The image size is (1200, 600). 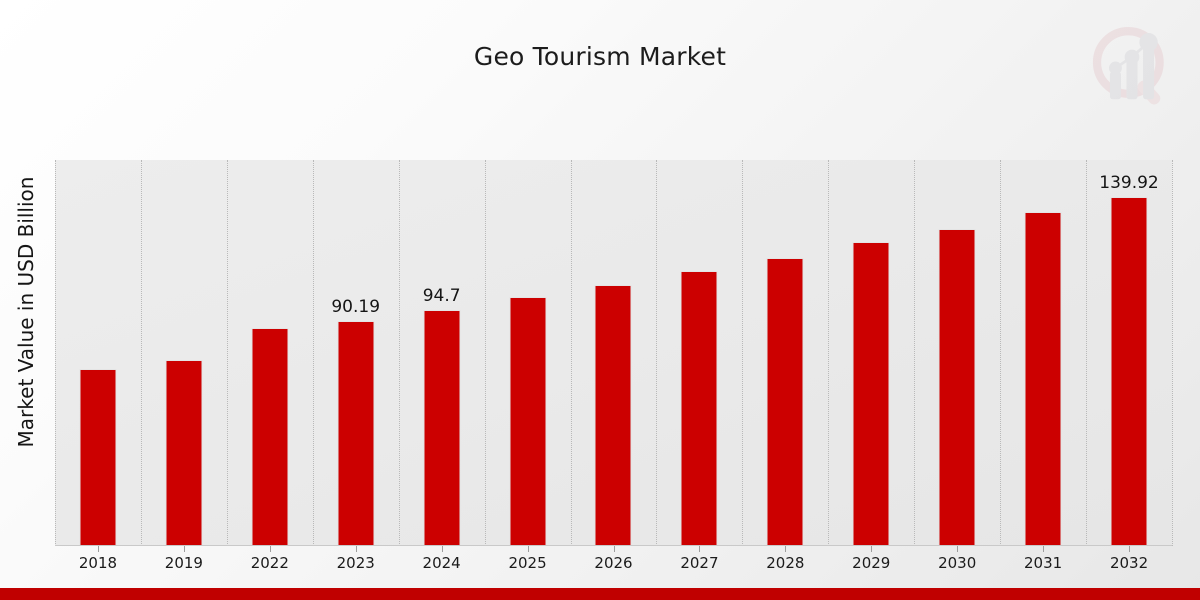 What do you see at coordinates (871, 563) in the screenshot?
I see `x-tick-label-2029: 2029` at bounding box center [871, 563].